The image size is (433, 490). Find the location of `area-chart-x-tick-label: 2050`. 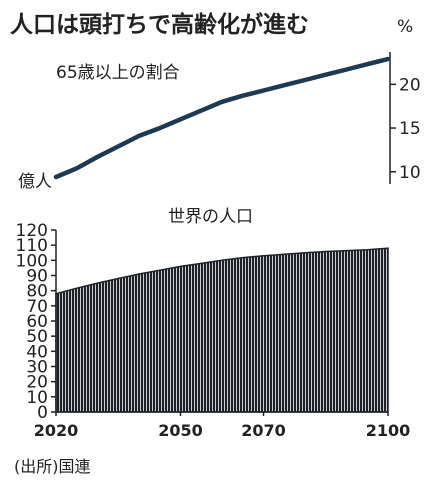

area-chart-x-tick-label: 2050 is located at coordinates (180, 430).